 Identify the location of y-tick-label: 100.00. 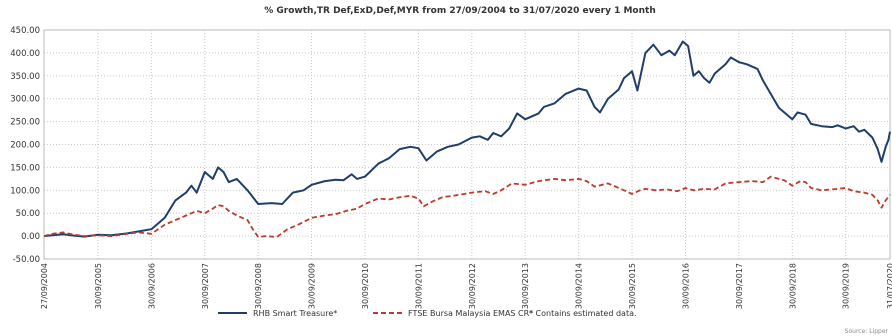
(25, 191).